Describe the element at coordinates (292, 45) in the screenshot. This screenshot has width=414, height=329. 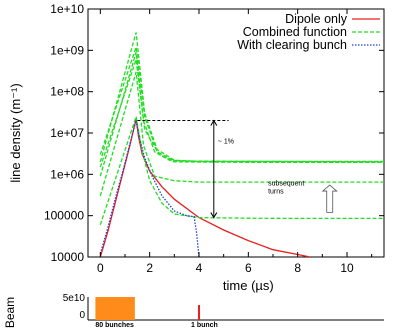
I see `legend-label: With clearing bunch` at that location.